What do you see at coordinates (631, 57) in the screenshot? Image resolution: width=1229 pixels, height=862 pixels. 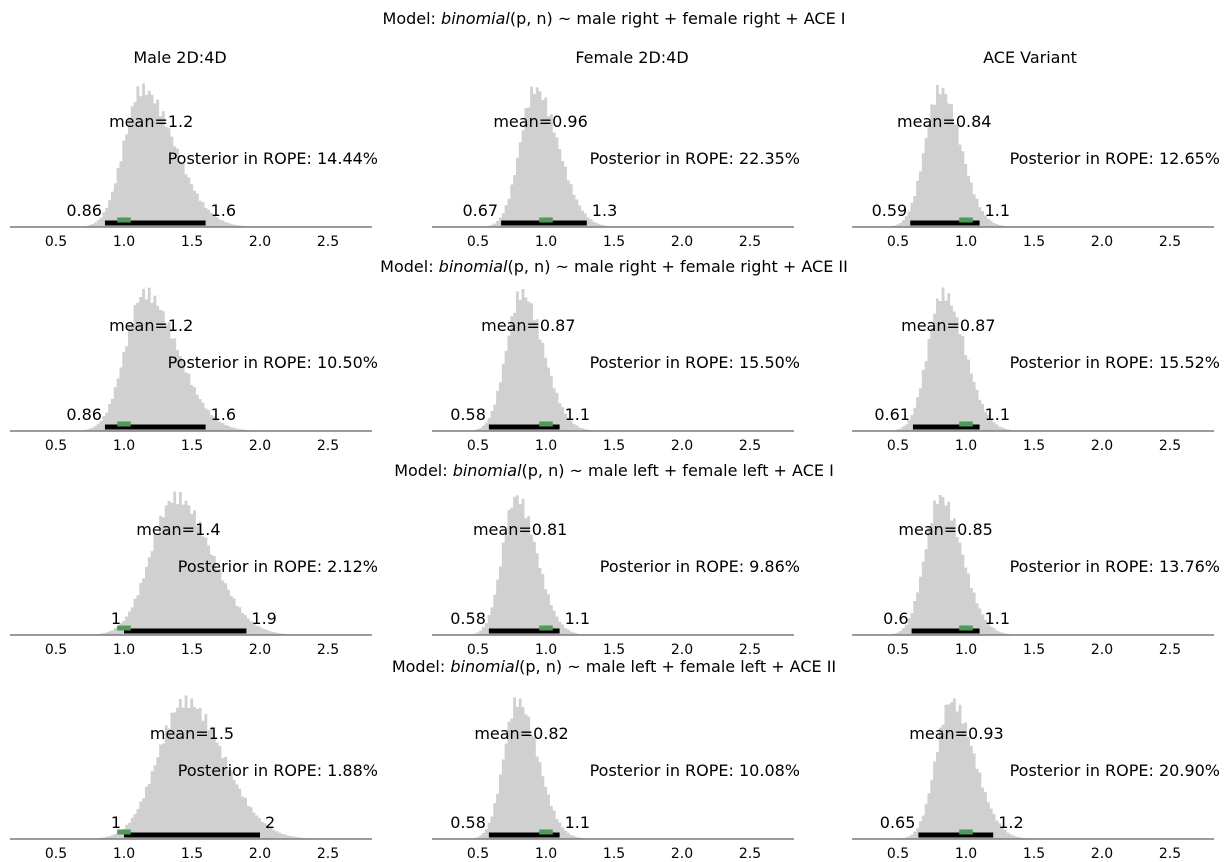 I see `column-title: Female 2D:4D` at bounding box center [631, 57].